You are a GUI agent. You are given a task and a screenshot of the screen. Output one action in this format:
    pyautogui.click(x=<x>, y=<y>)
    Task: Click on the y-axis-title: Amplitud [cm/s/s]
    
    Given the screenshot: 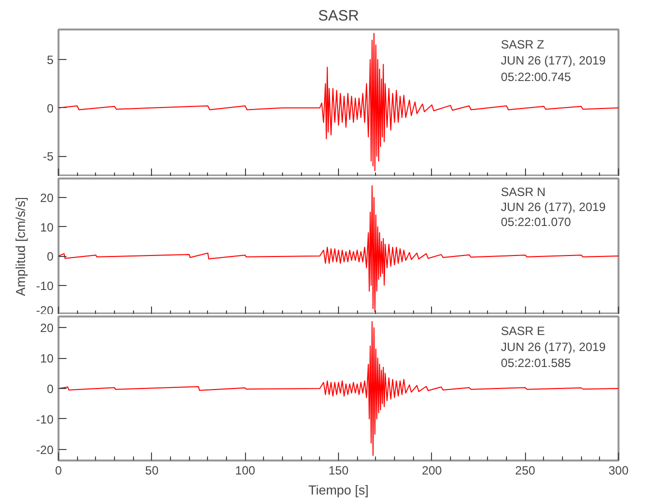 What is the action you would take?
    pyautogui.click(x=20, y=246)
    